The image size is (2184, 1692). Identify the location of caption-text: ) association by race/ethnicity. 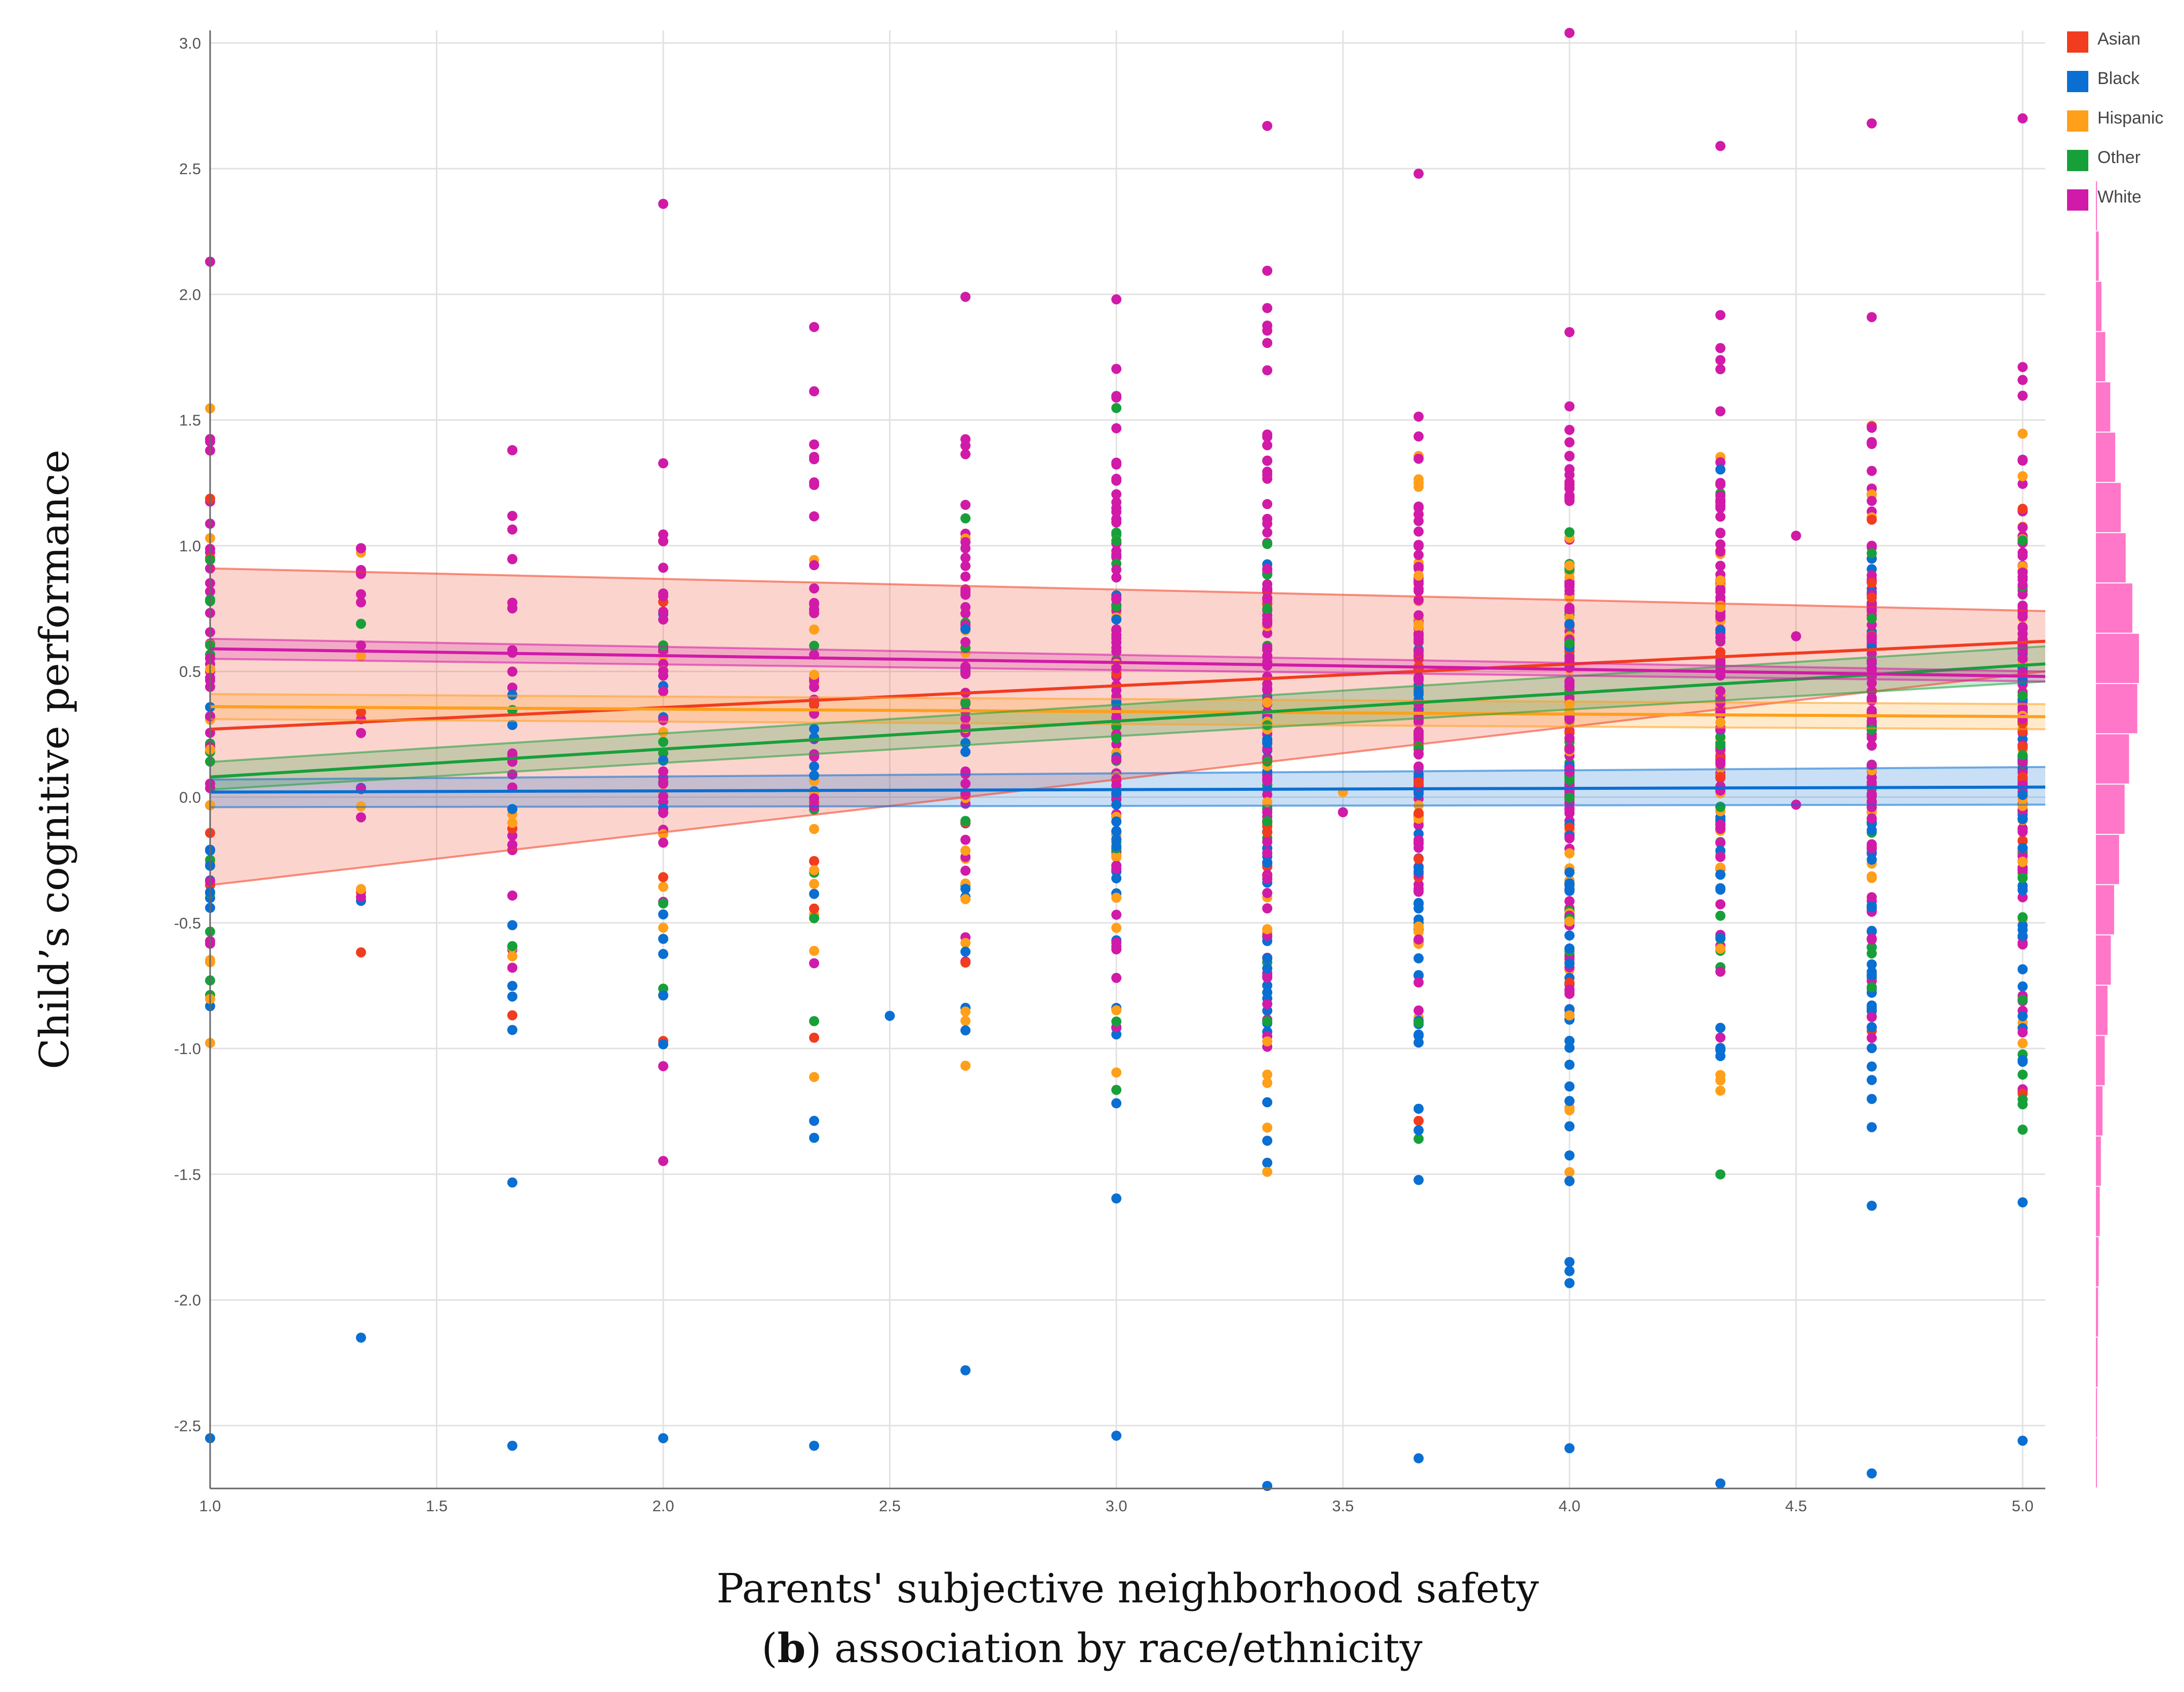
(1114, 1648).